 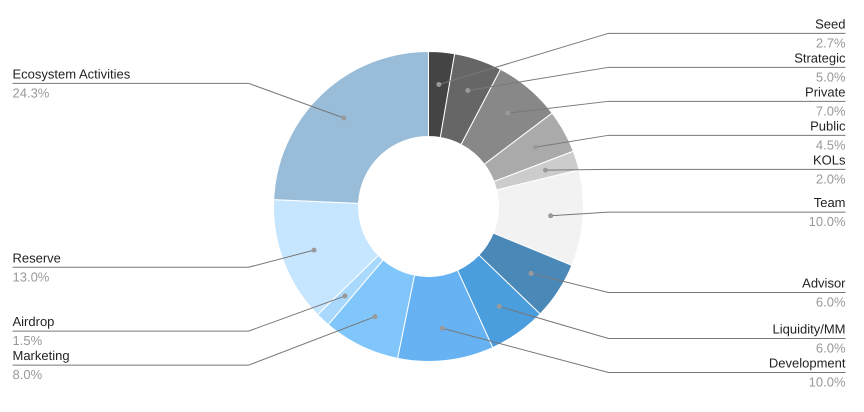 I want to click on data-label: 8.0%, so click(x=27, y=374).